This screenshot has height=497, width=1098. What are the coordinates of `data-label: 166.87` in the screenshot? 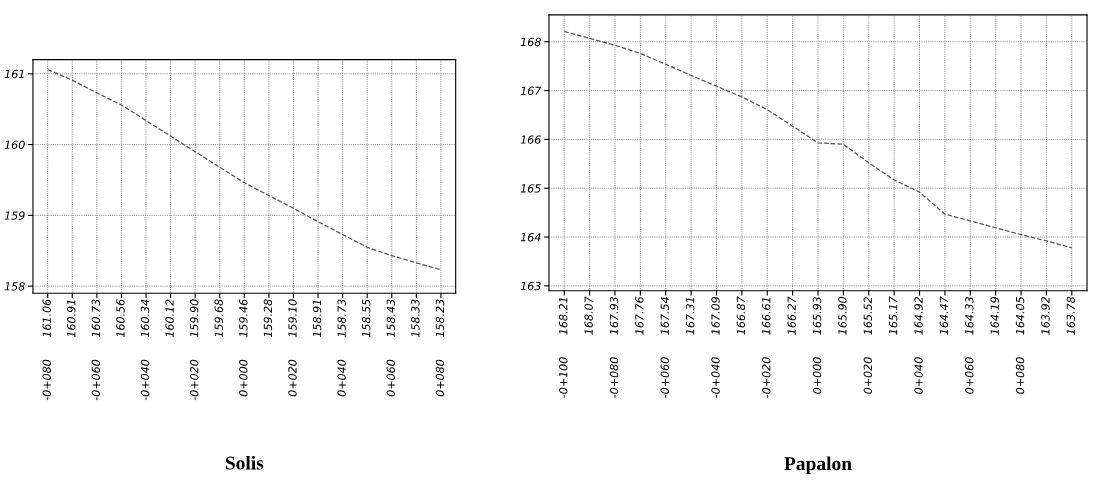 It's located at (741, 315).